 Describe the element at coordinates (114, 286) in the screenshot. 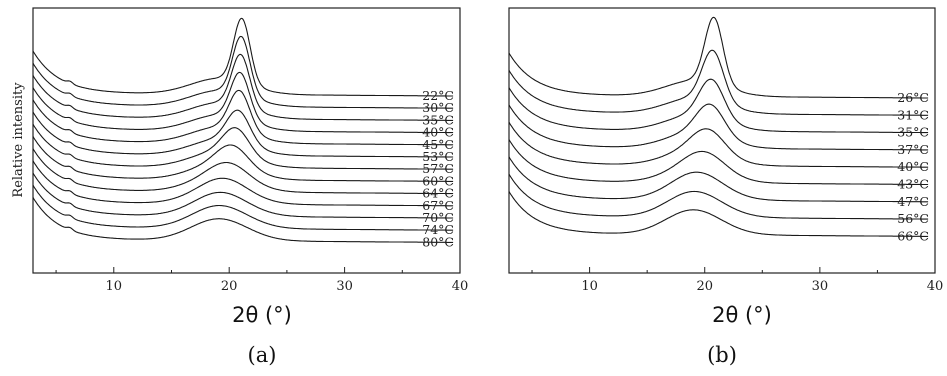

I see `a-xtick-label-10: 10` at that location.